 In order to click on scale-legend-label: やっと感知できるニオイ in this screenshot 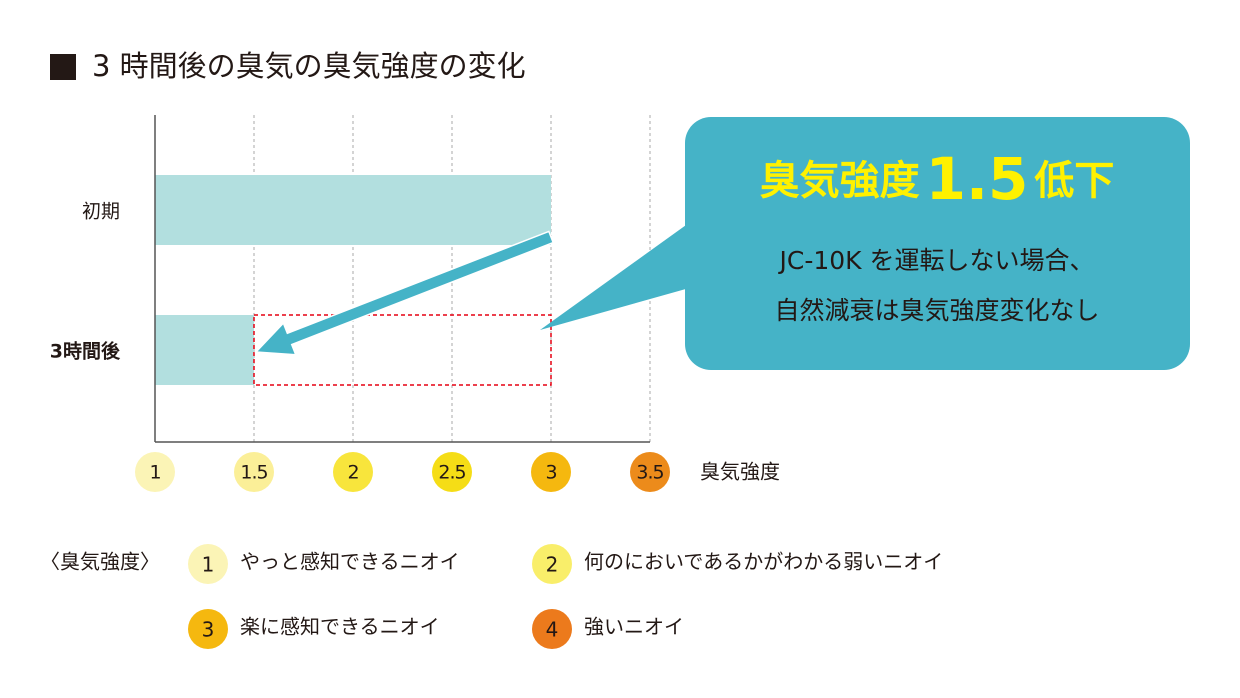, I will do `click(350, 562)`.